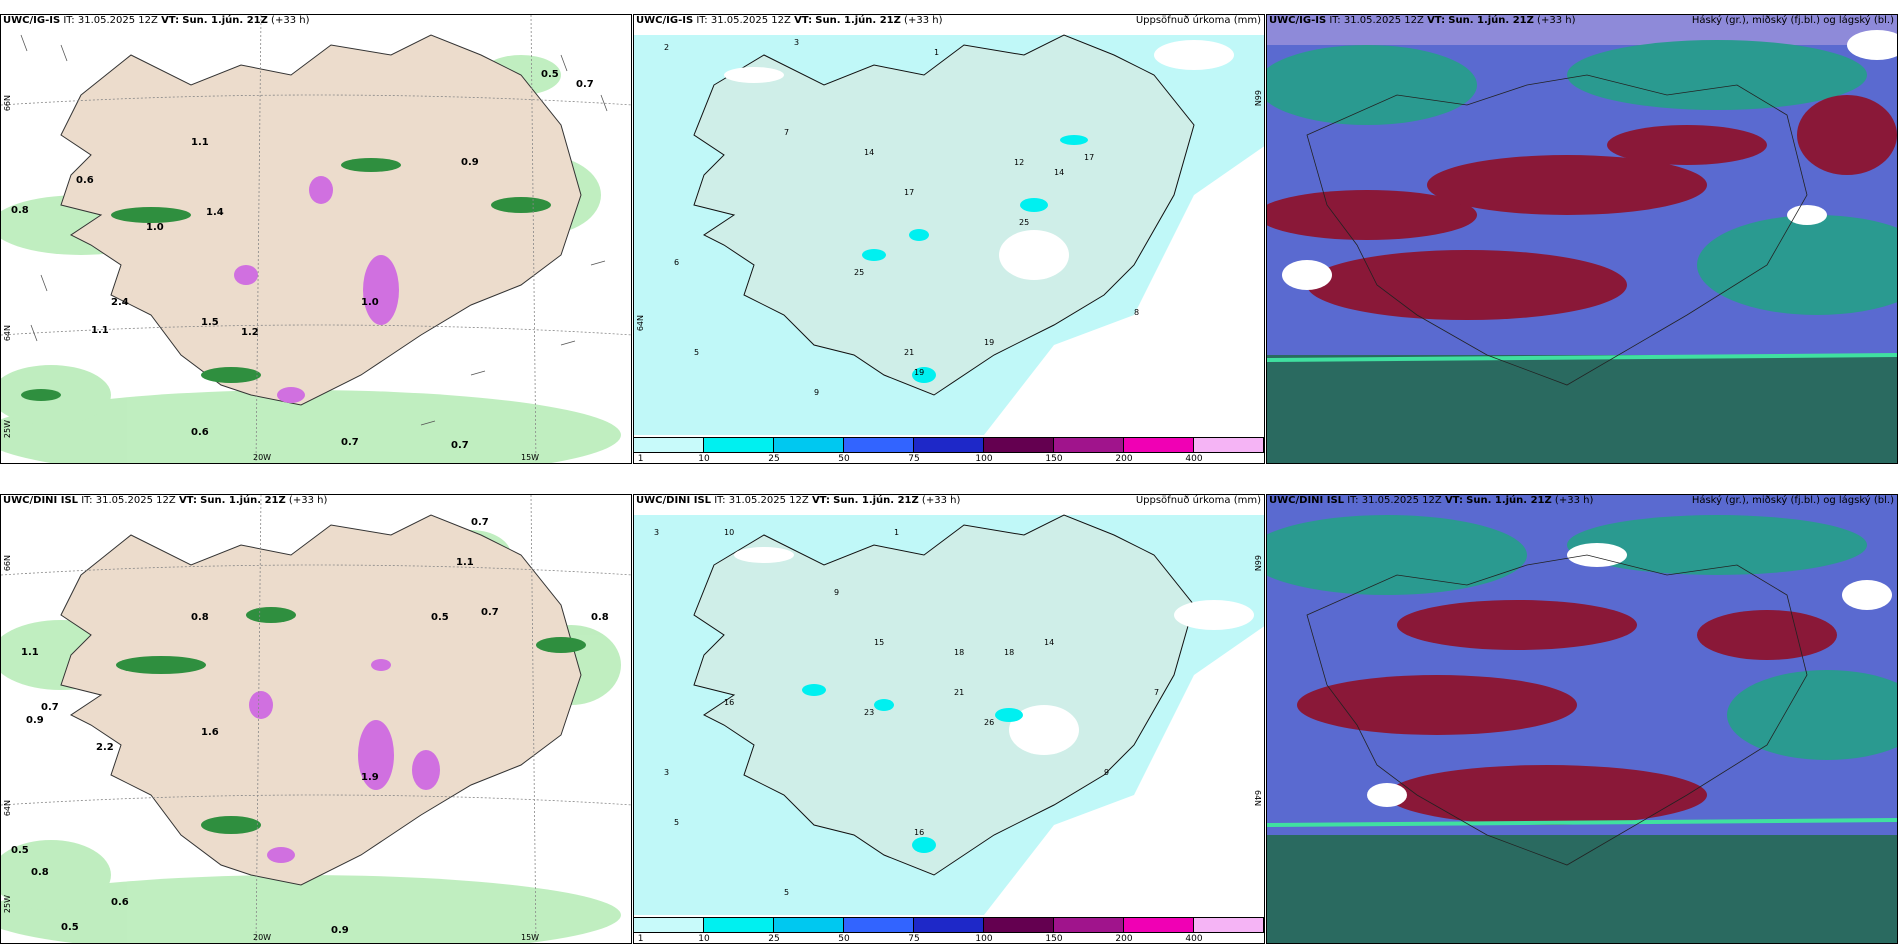 This screenshot has width=1900, height=950. What do you see at coordinates (844, 939) in the screenshot?
I see `colorbar-label: 50` at bounding box center [844, 939].